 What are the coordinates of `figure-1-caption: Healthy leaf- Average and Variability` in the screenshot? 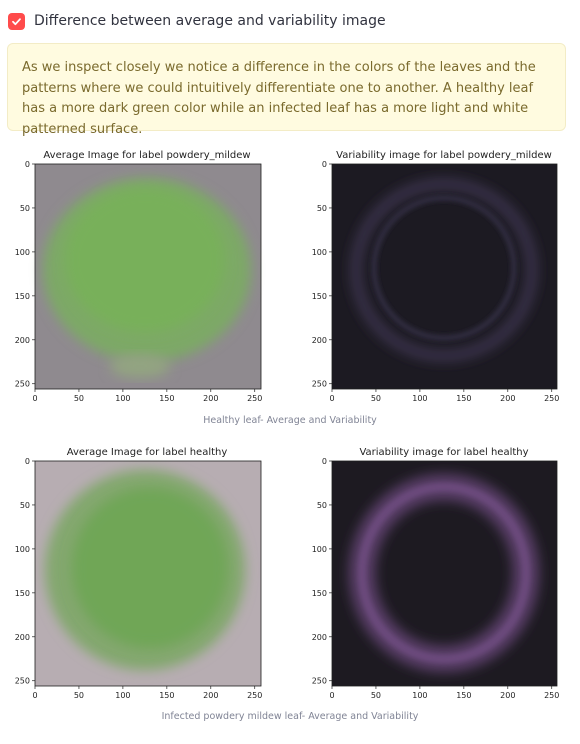 It's located at (290, 420).